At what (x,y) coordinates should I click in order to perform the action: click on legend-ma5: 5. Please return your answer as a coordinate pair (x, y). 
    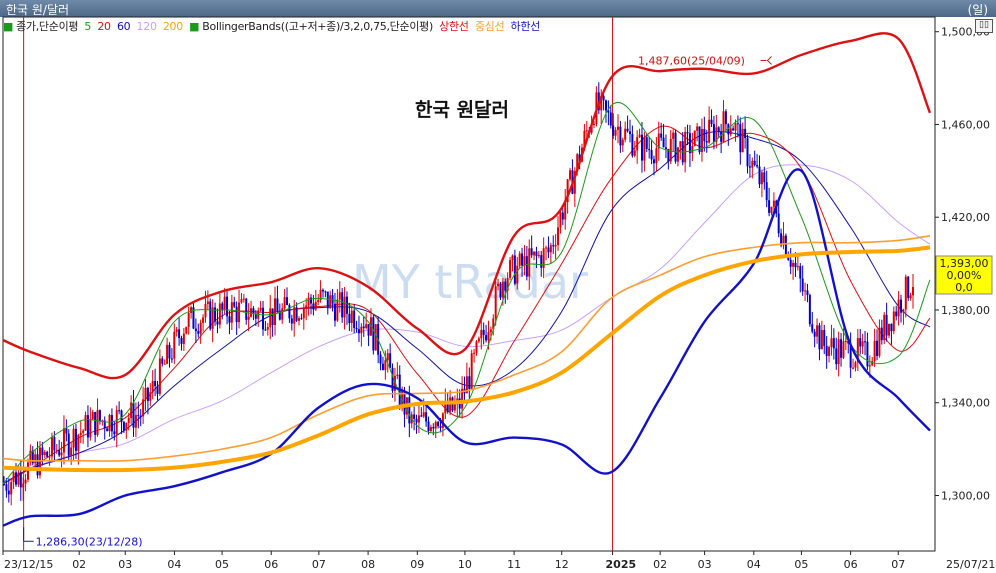
    Looking at the image, I should click on (88, 26).